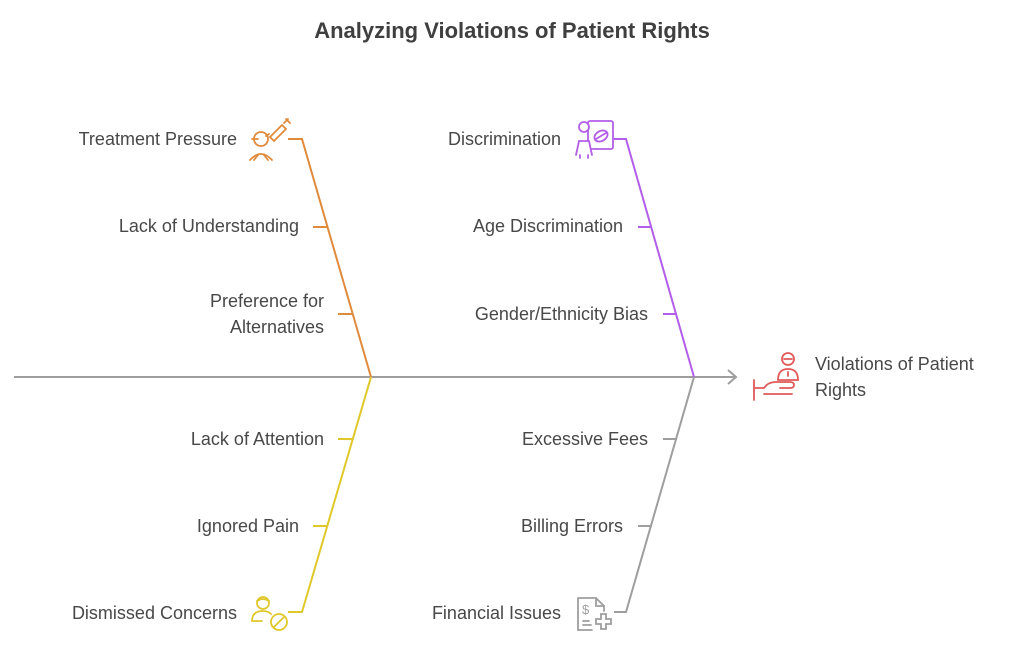 The height and width of the screenshot is (648, 1024). What do you see at coordinates (270, 139) in the screenshot?
I see `syringe-patient-icon` at bounding box center [270, 139].